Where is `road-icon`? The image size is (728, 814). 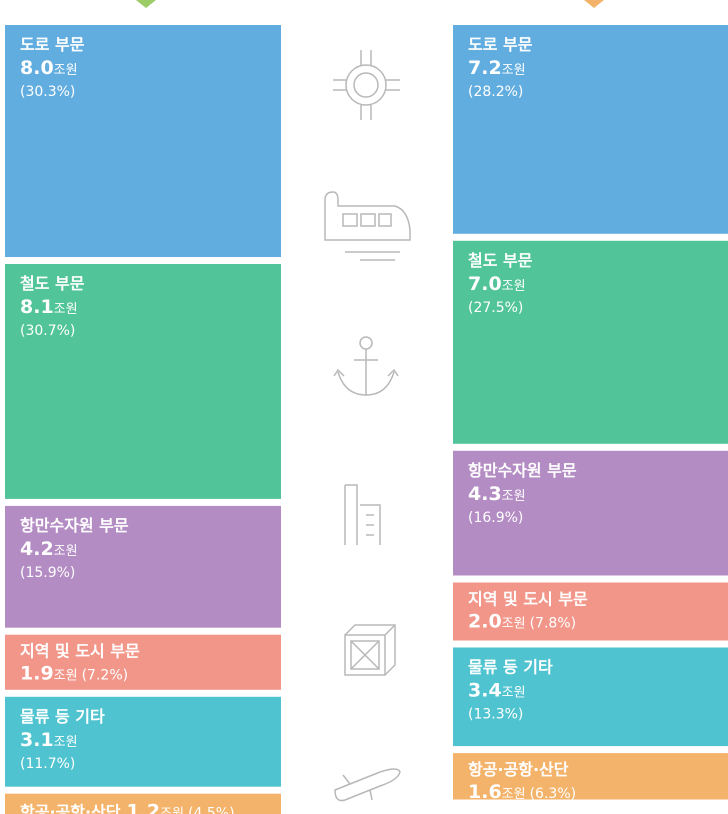 road-icon is located at coordinates (366, 85).